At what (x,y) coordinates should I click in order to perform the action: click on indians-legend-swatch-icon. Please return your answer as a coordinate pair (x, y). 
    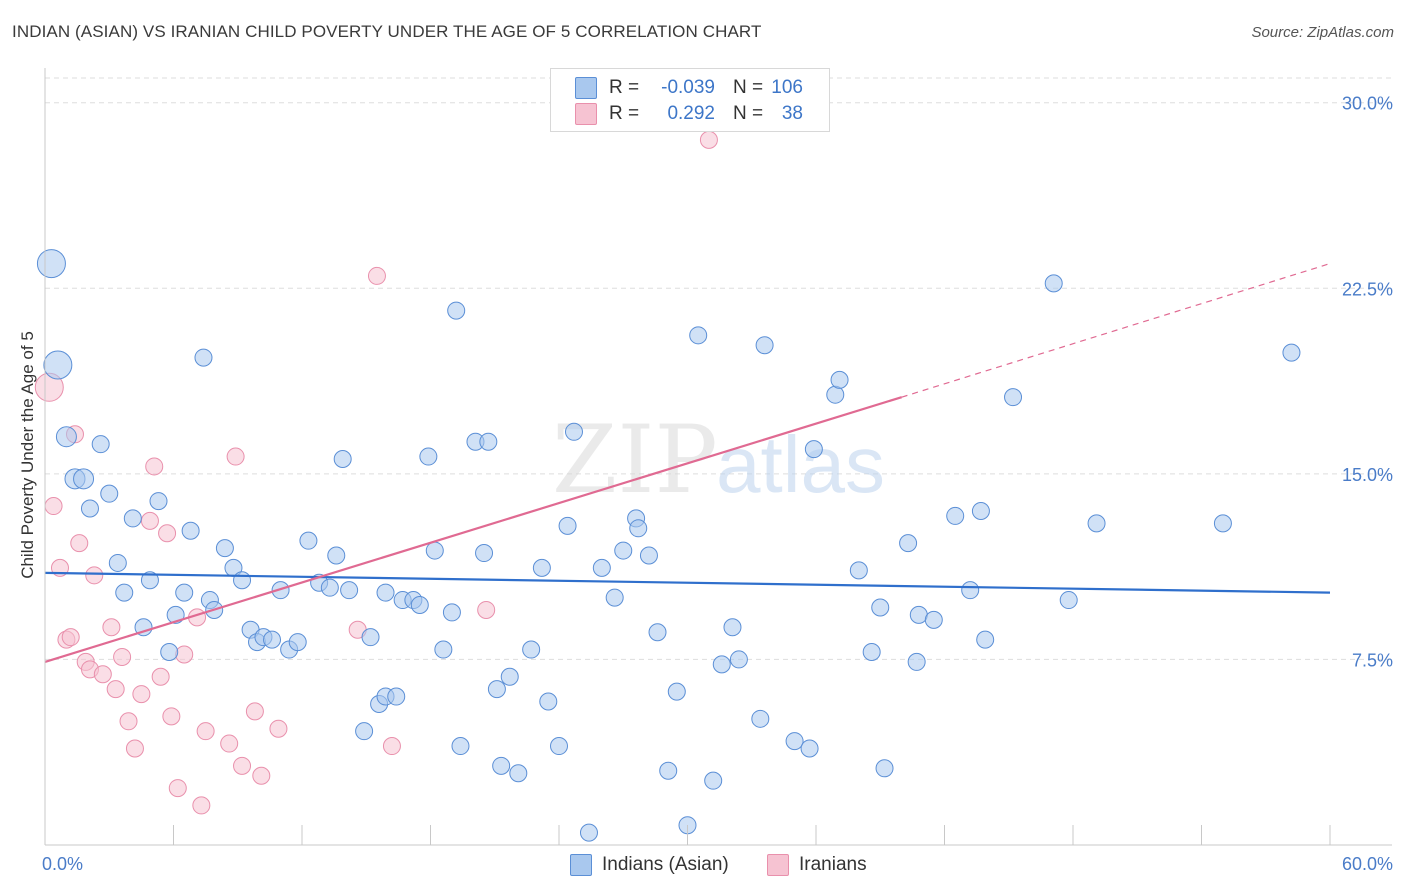
    Looking at the image, I should click on (581, 865).